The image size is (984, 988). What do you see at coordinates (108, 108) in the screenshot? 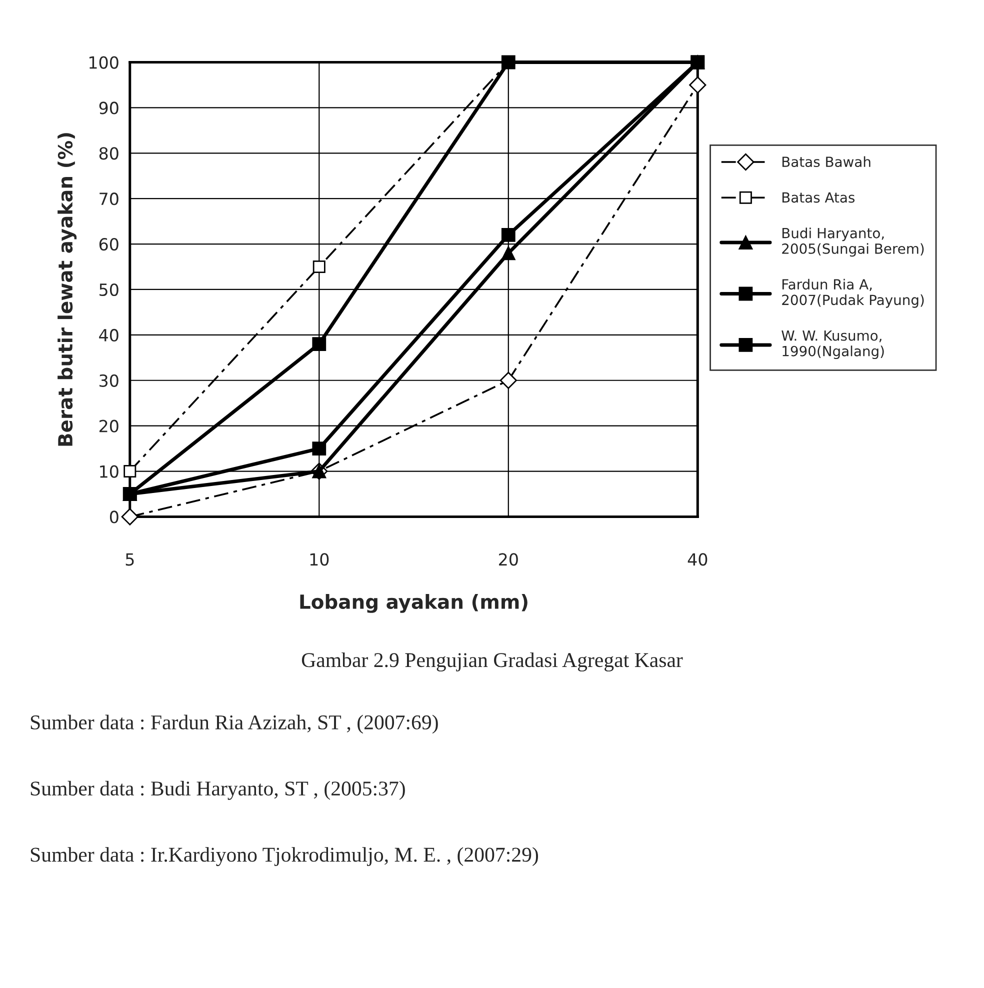
I see `y-tick-label: 90` at bounding box center [108, 108].